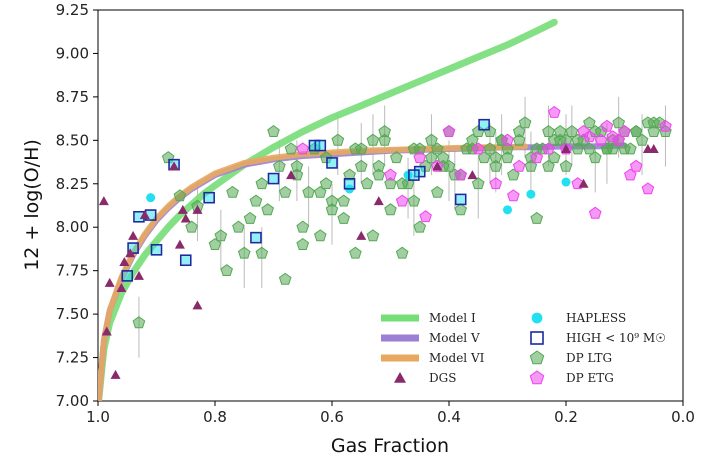 Image resolution: width=713 pixels, height=463 pixels. What do you see at coordinates (390, 446) in the screenshot?
I see `x-axis-title: Gas Fraction` at bounding box center [390, 446].